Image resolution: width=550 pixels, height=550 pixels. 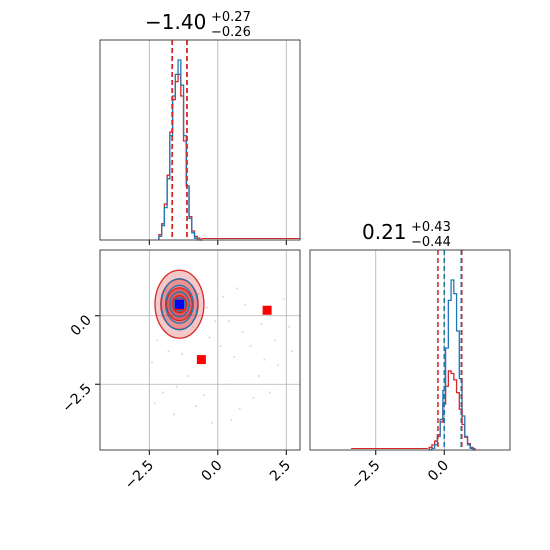 What do you see at coordinates (438, 471) in the screenshot?
I see `x2-tick-label-2: 0.0` at bounding box center [438, 471].